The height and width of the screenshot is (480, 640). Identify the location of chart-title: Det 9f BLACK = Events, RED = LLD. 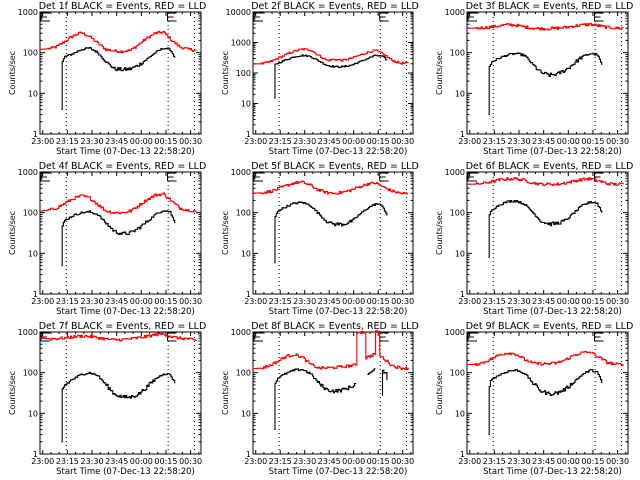
(550, 326).